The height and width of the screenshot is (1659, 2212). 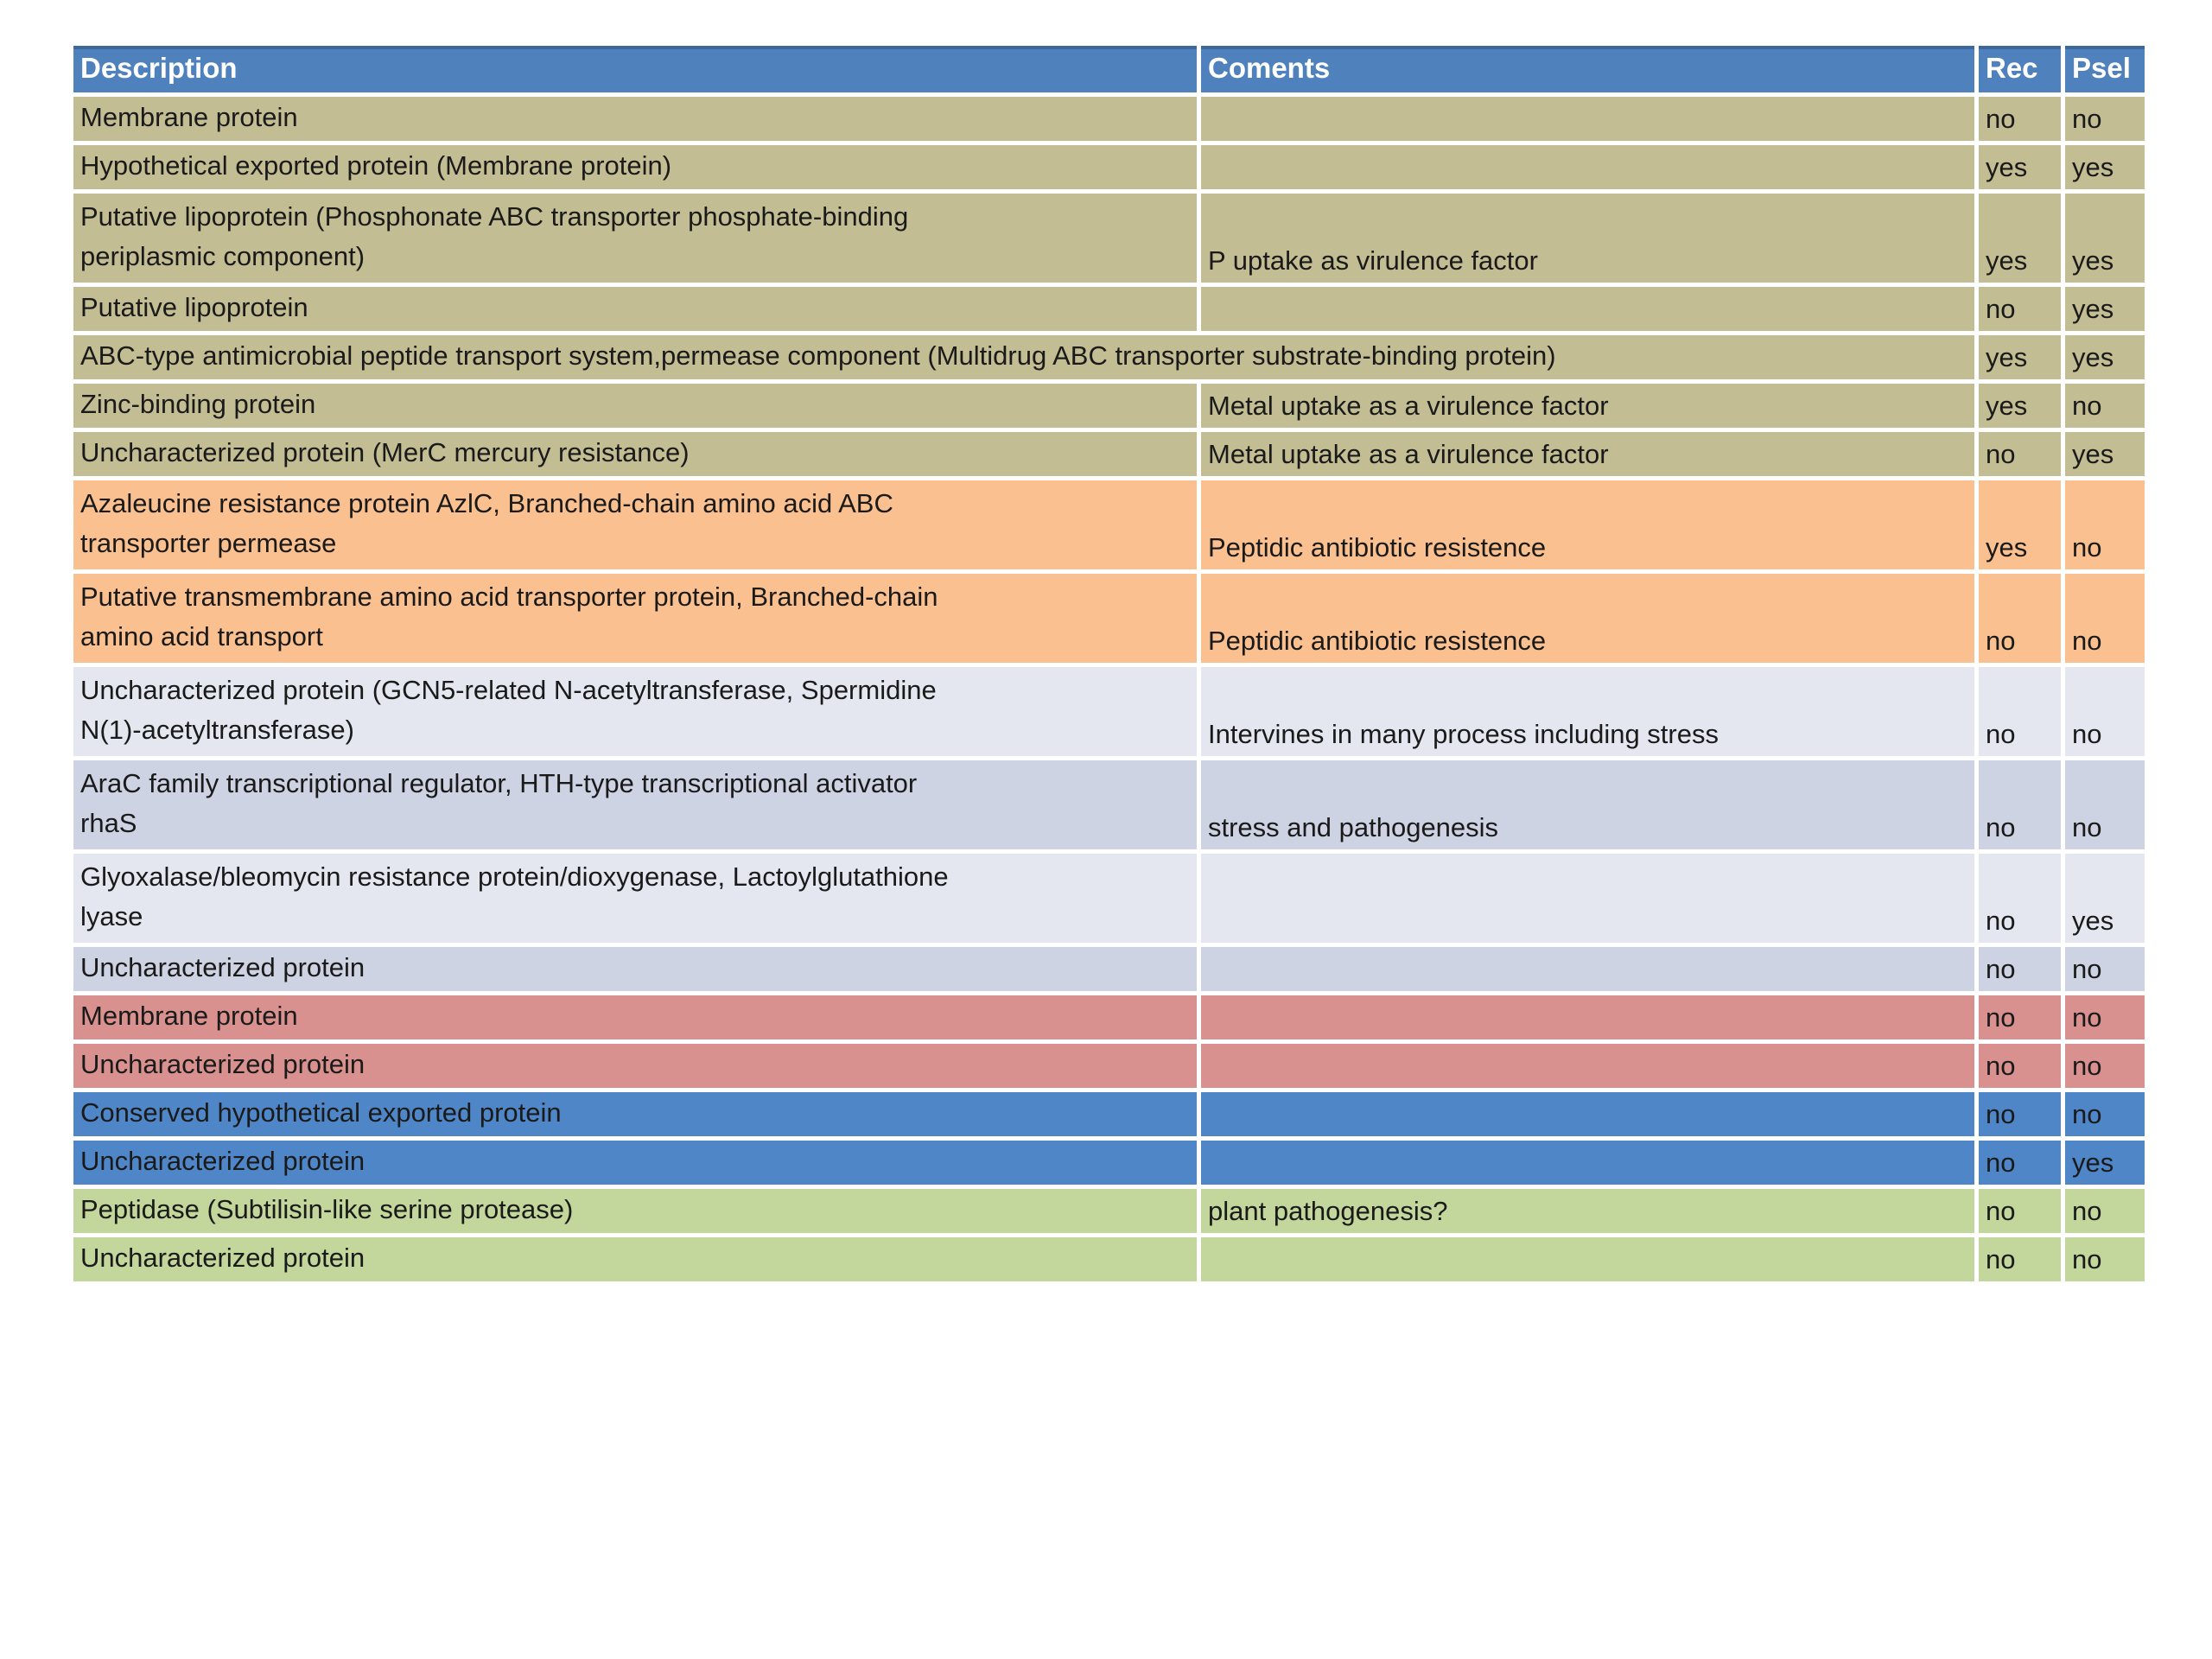 I want to click on column-header-psel: Psel, so click(x=2105, y=69).